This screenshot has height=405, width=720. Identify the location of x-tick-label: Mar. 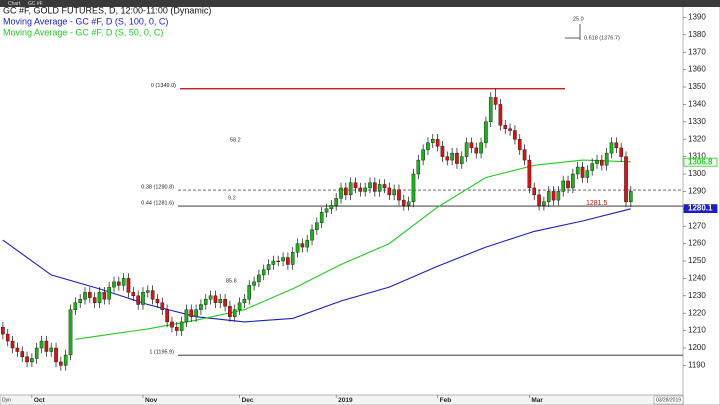
(537, 400).